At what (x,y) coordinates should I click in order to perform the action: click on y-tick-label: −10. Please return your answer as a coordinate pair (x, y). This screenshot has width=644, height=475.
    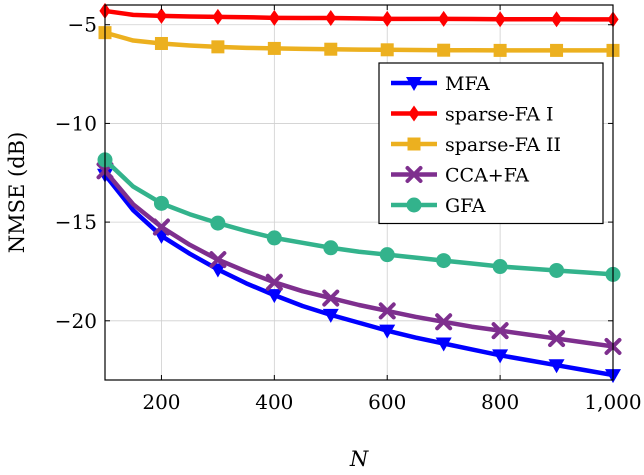
    Looking at the image, I should click on (76, 123).